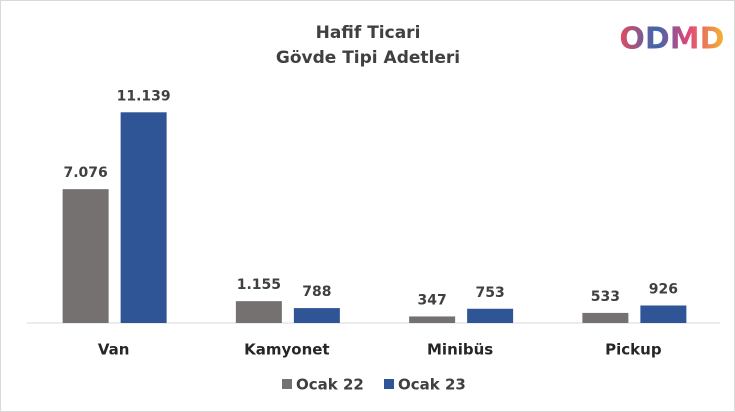 This screenshot has height=412, width=735. What do you see at coordinates (605, 297) in the screenshot?
I see `data-label: 533` at bounding box center [605, 297].